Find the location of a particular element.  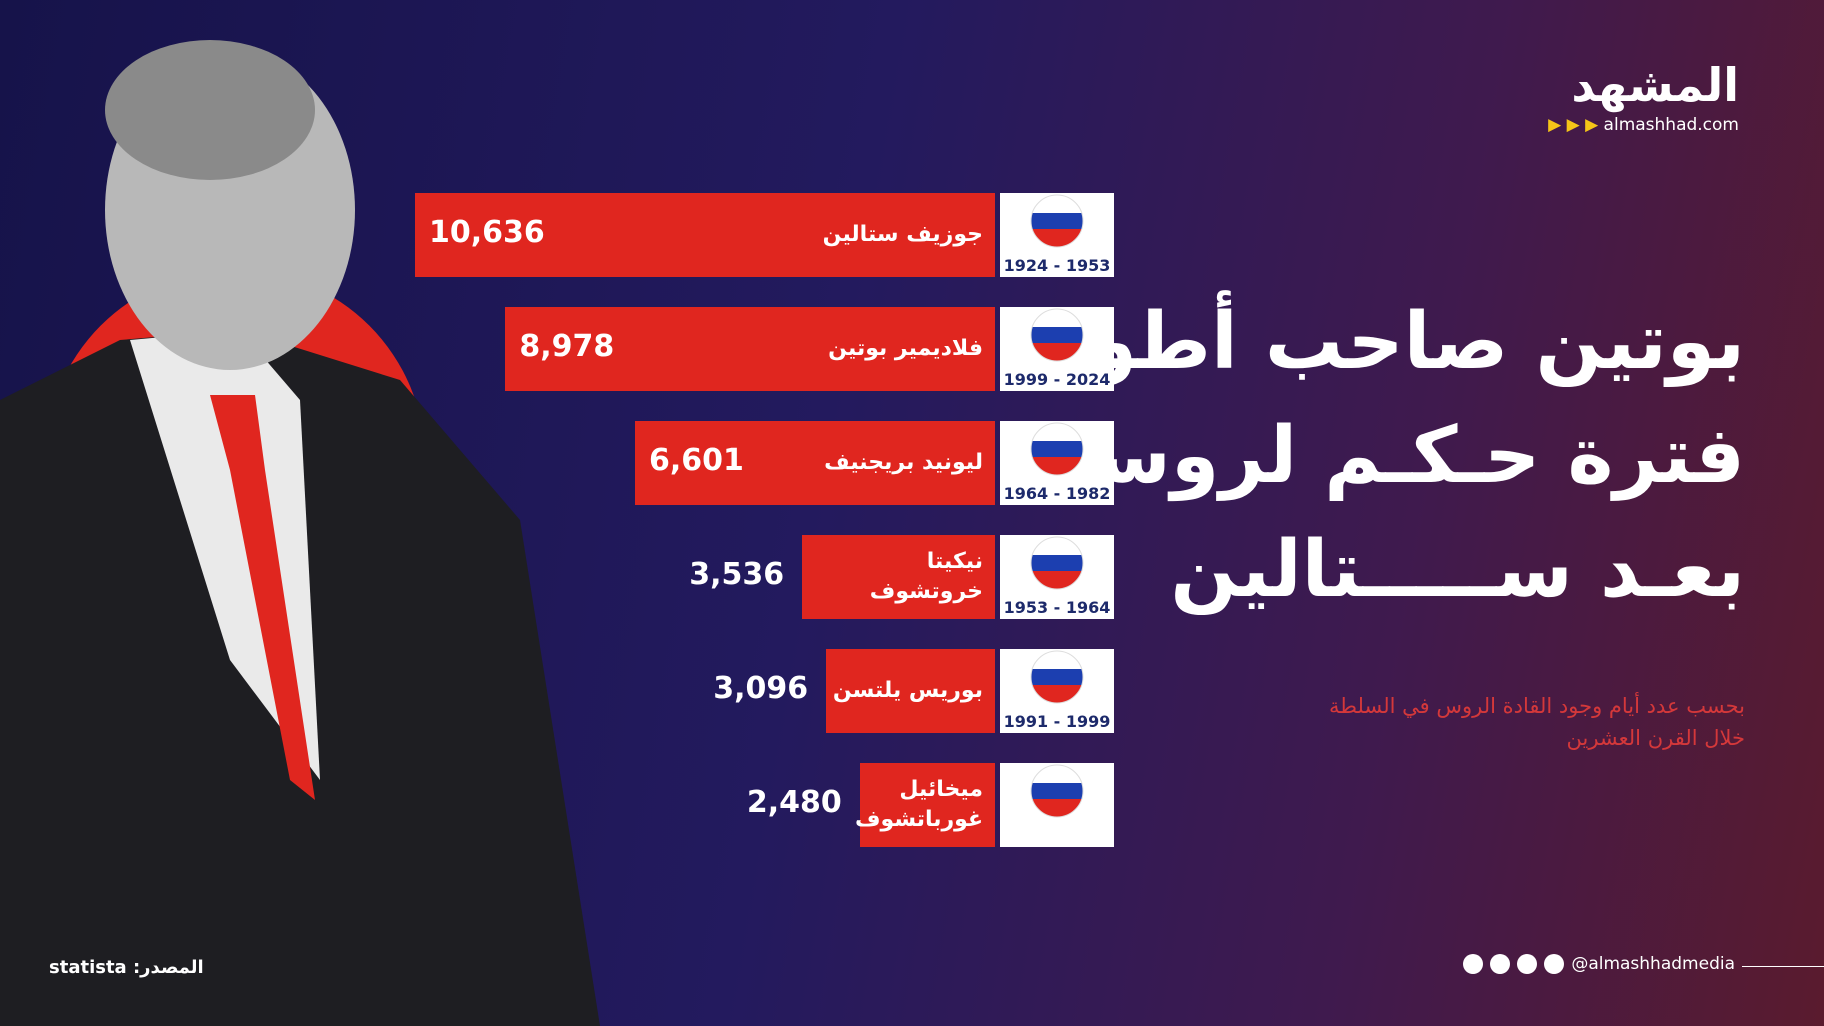

value-label: 8,978 is located at coordinates (567, 346).